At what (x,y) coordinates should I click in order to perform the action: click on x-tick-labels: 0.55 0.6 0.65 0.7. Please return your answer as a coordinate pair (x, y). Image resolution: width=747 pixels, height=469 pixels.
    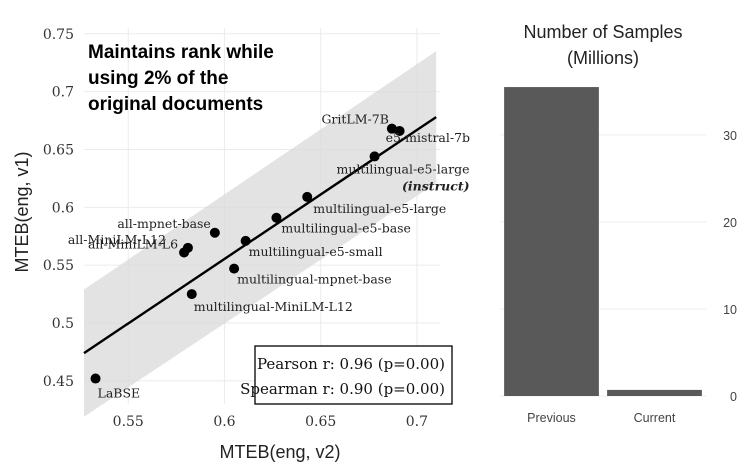
    Looking at the image, I should click on (270, 422).